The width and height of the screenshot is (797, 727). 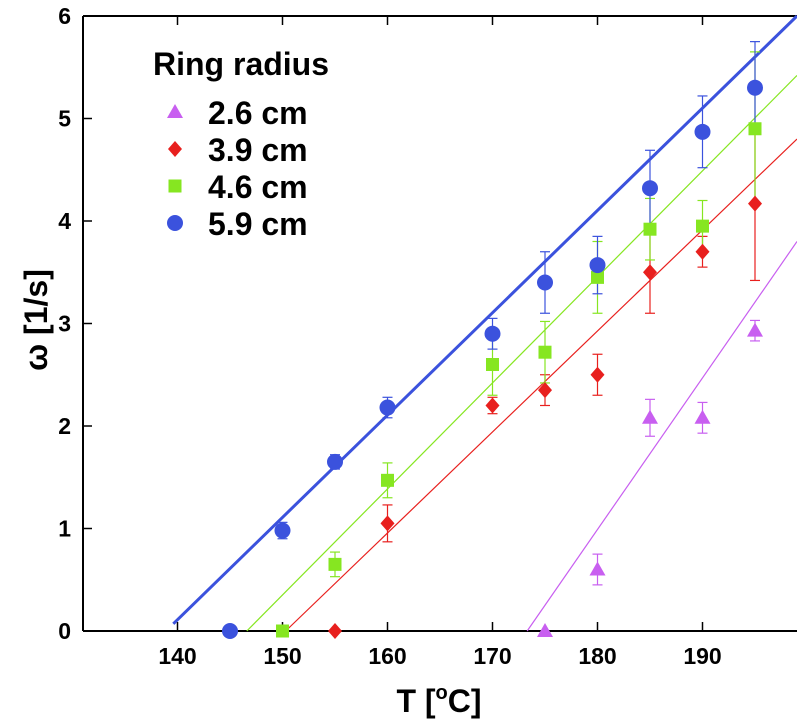 I want to click on legend-marker-square, so click(x=175, y=186).